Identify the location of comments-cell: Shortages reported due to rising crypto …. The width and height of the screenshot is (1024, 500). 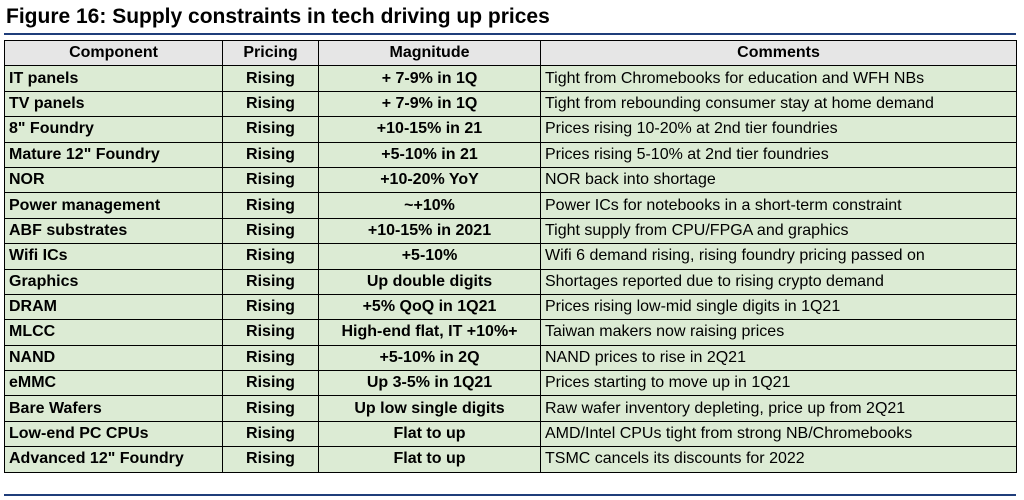
(778, 281).